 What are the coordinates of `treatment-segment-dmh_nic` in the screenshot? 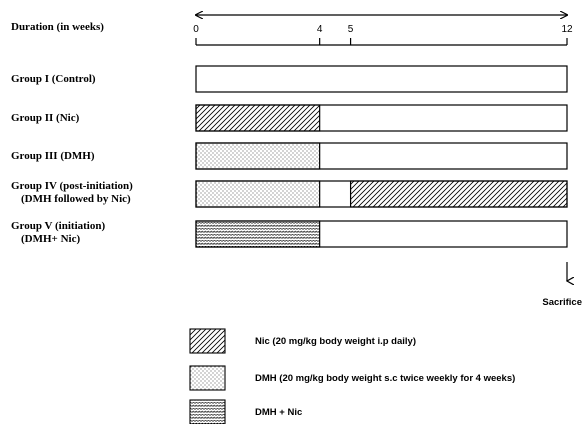 It's located at (258, 234).